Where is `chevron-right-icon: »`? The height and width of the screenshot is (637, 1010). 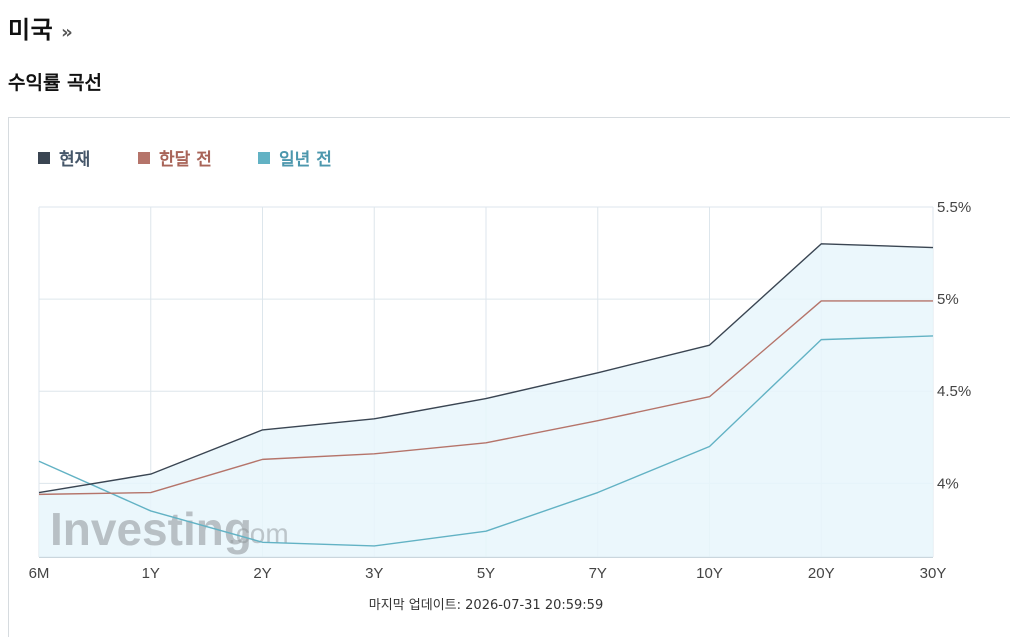 chevron-right-icon: » is located at coordinates (67, 32).